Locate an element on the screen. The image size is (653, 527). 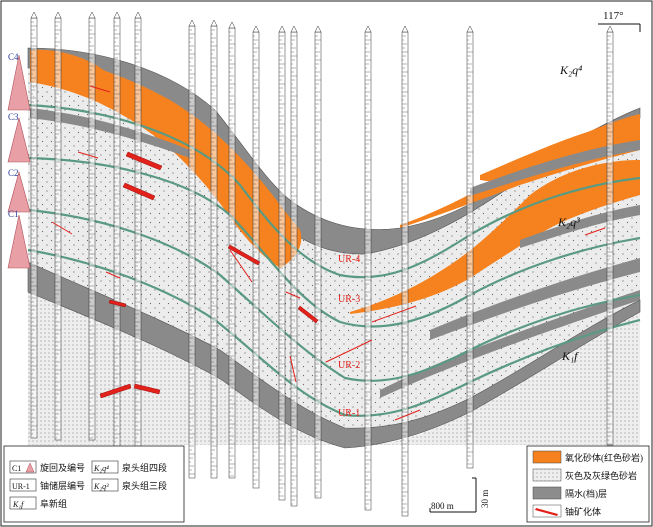
ur-label-1: UR-1 is located at coordinates (349, 413).